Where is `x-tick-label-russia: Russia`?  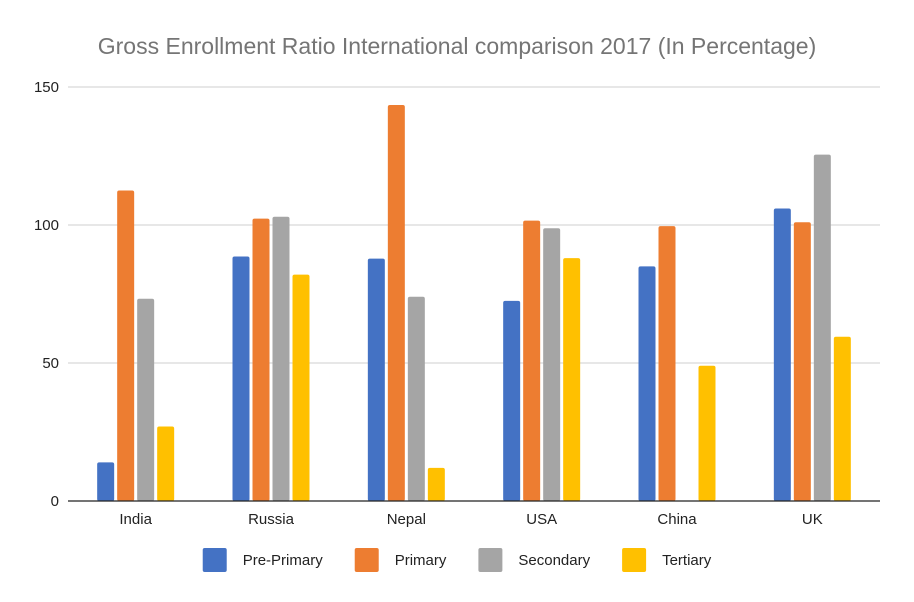 x-tick-label-russia: Russia is located at coordinates (271, 519).